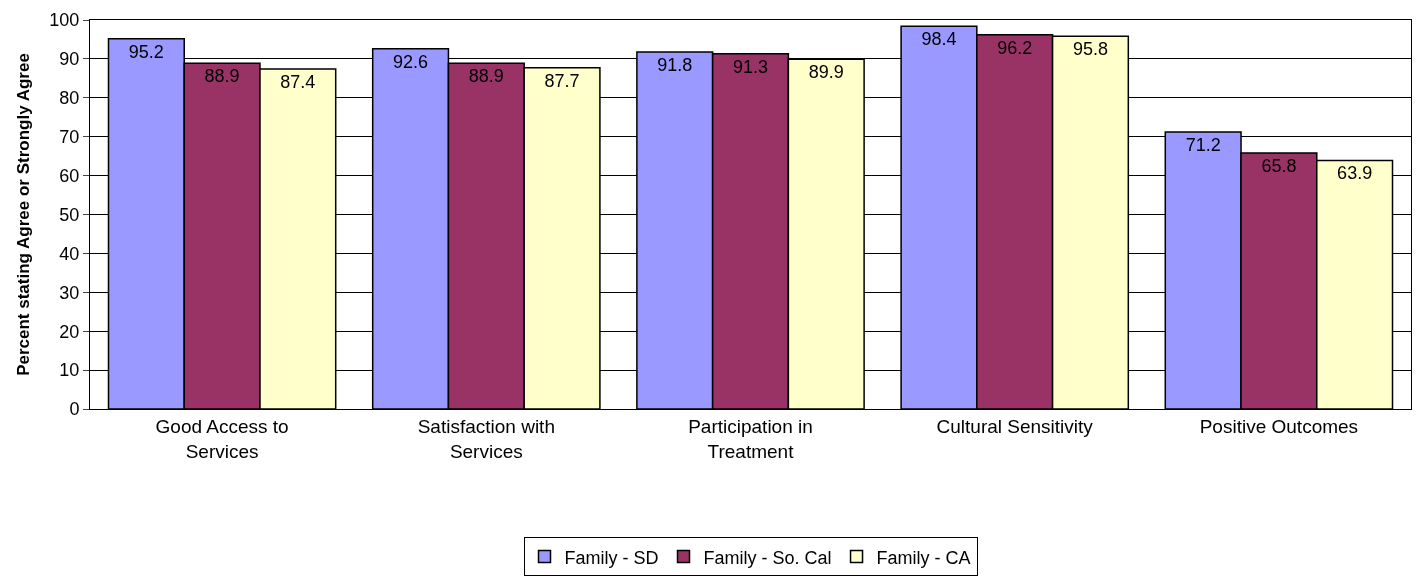  I want to click on data-label: 95.2, so click(146, 51).